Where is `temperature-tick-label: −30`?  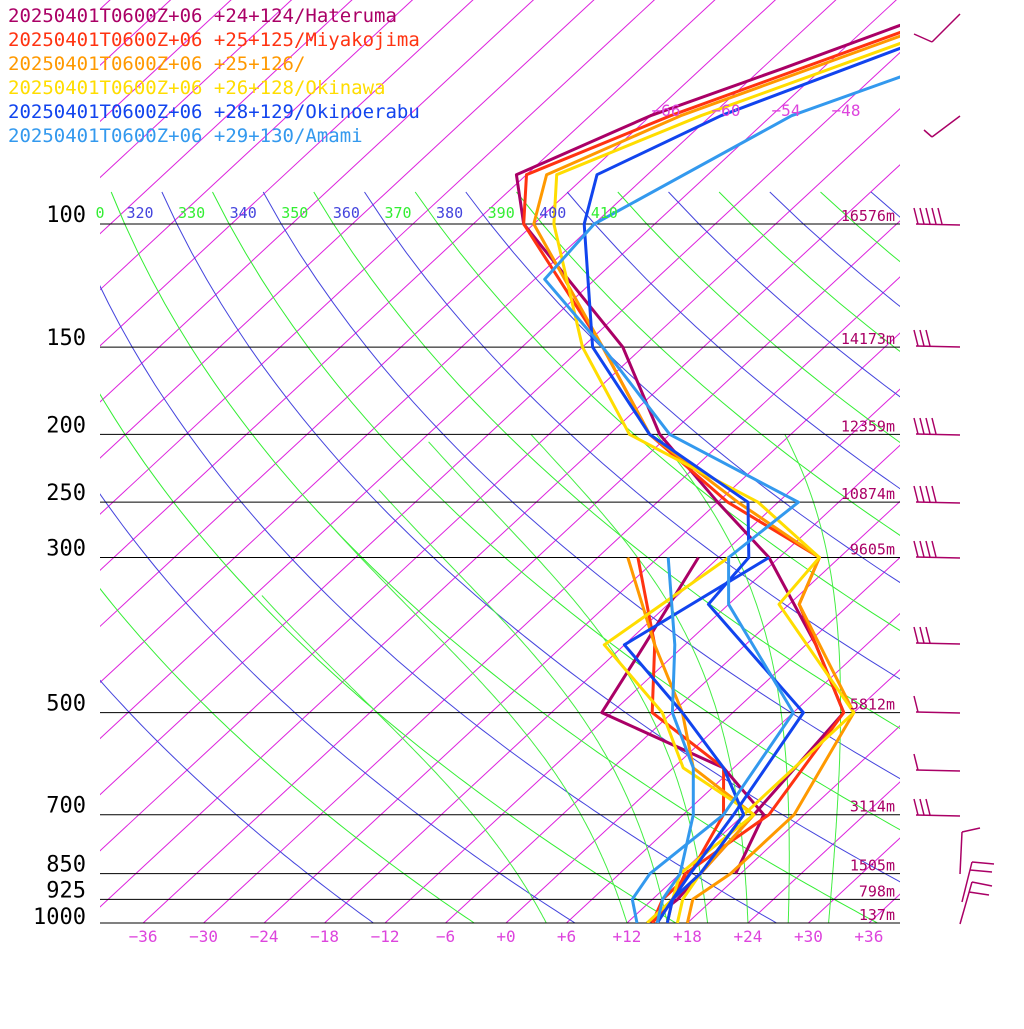 temperature-tick-label: −30 is located at coordinates (203, 936).